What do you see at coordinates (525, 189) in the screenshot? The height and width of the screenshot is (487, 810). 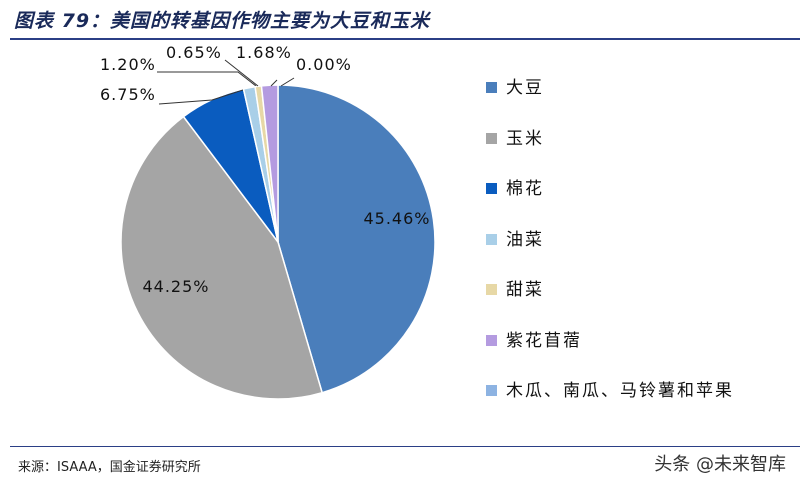 I see `legend-label: 棉花` at bounding box center [525, 189].